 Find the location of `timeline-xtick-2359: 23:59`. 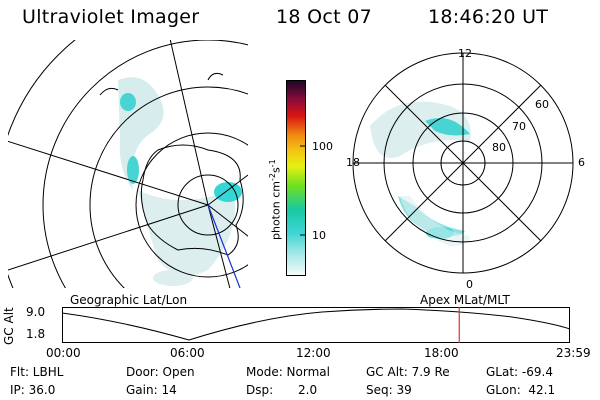

timeline-xtick-2359: 23:59 is located at coordinates (573, 353).